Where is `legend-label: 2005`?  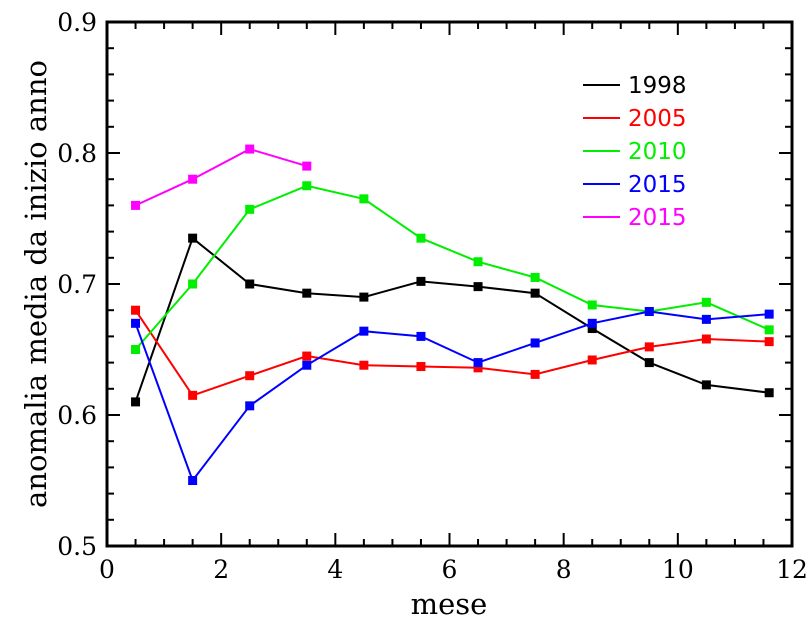
legend-label: 2005 is located at coordinates (657, 119).